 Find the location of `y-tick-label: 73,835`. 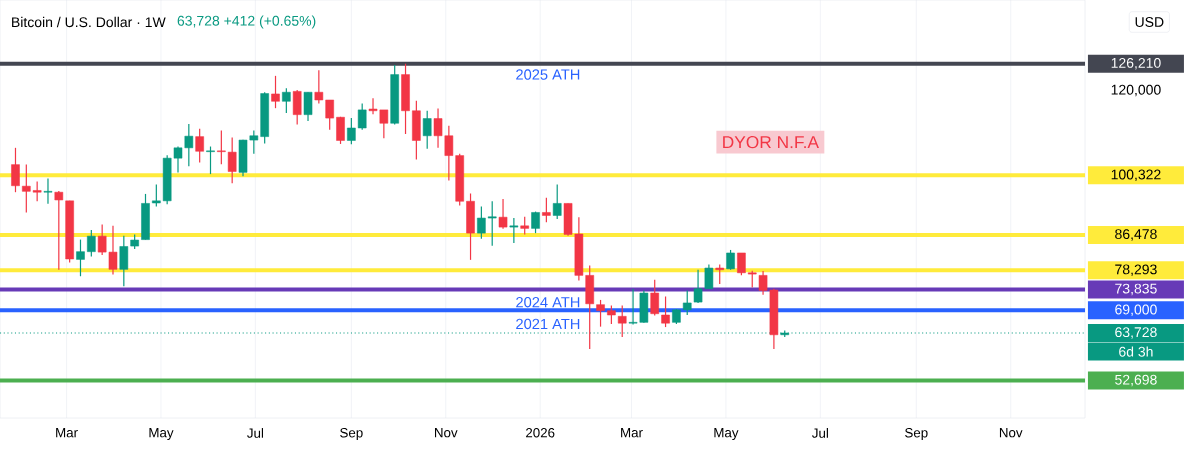

y-tick-label: 73,835 is located at coordinates (1136, 289).